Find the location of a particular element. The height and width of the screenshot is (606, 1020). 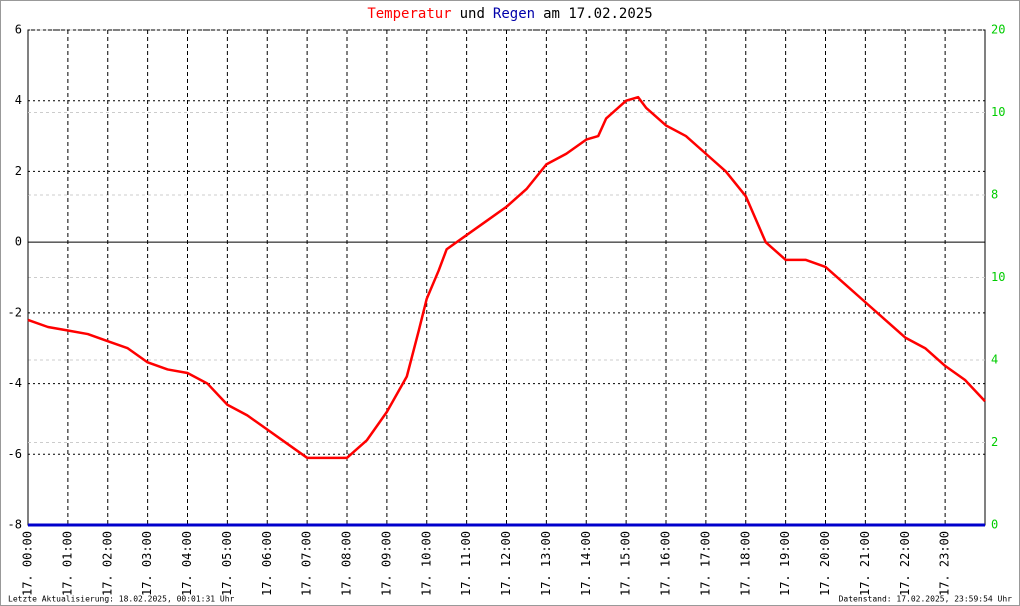

title-und: und is located at coordinates (472, 14).